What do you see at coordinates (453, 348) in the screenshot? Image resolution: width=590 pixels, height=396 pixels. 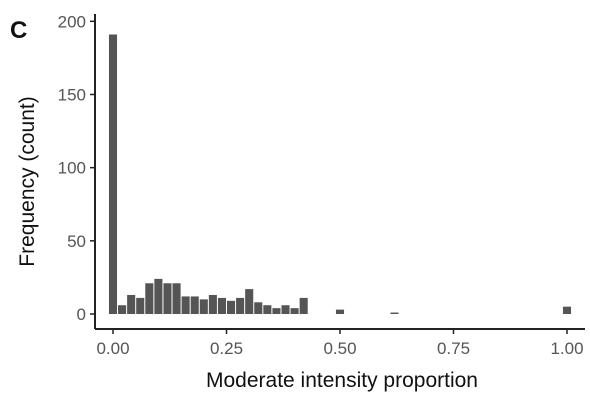 I see `x-tick-label: 0.75` at bounding box center [453, 348].